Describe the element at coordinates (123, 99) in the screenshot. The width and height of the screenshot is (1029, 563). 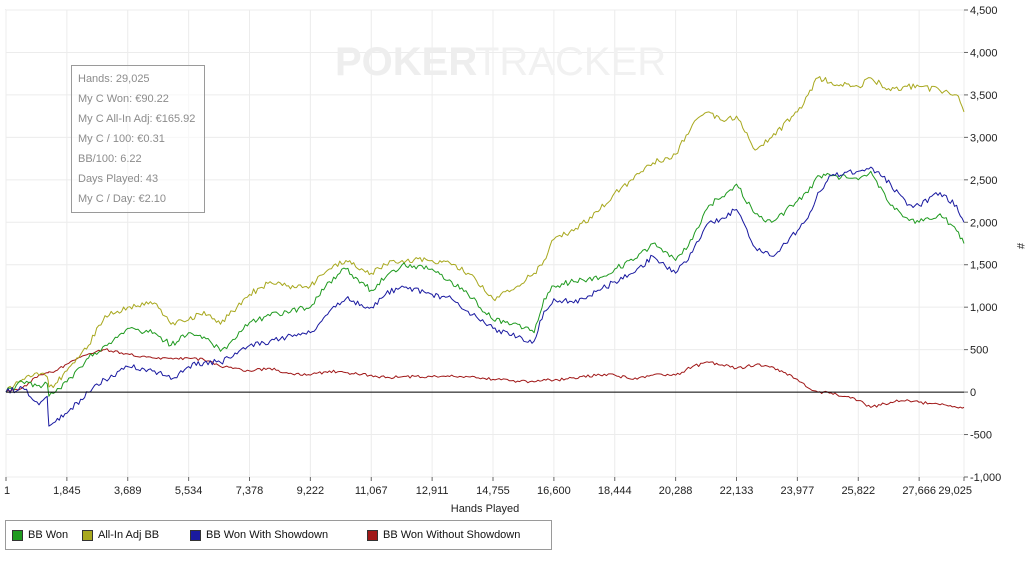
I see `stat-won: My C Won: €90.22` at that location.